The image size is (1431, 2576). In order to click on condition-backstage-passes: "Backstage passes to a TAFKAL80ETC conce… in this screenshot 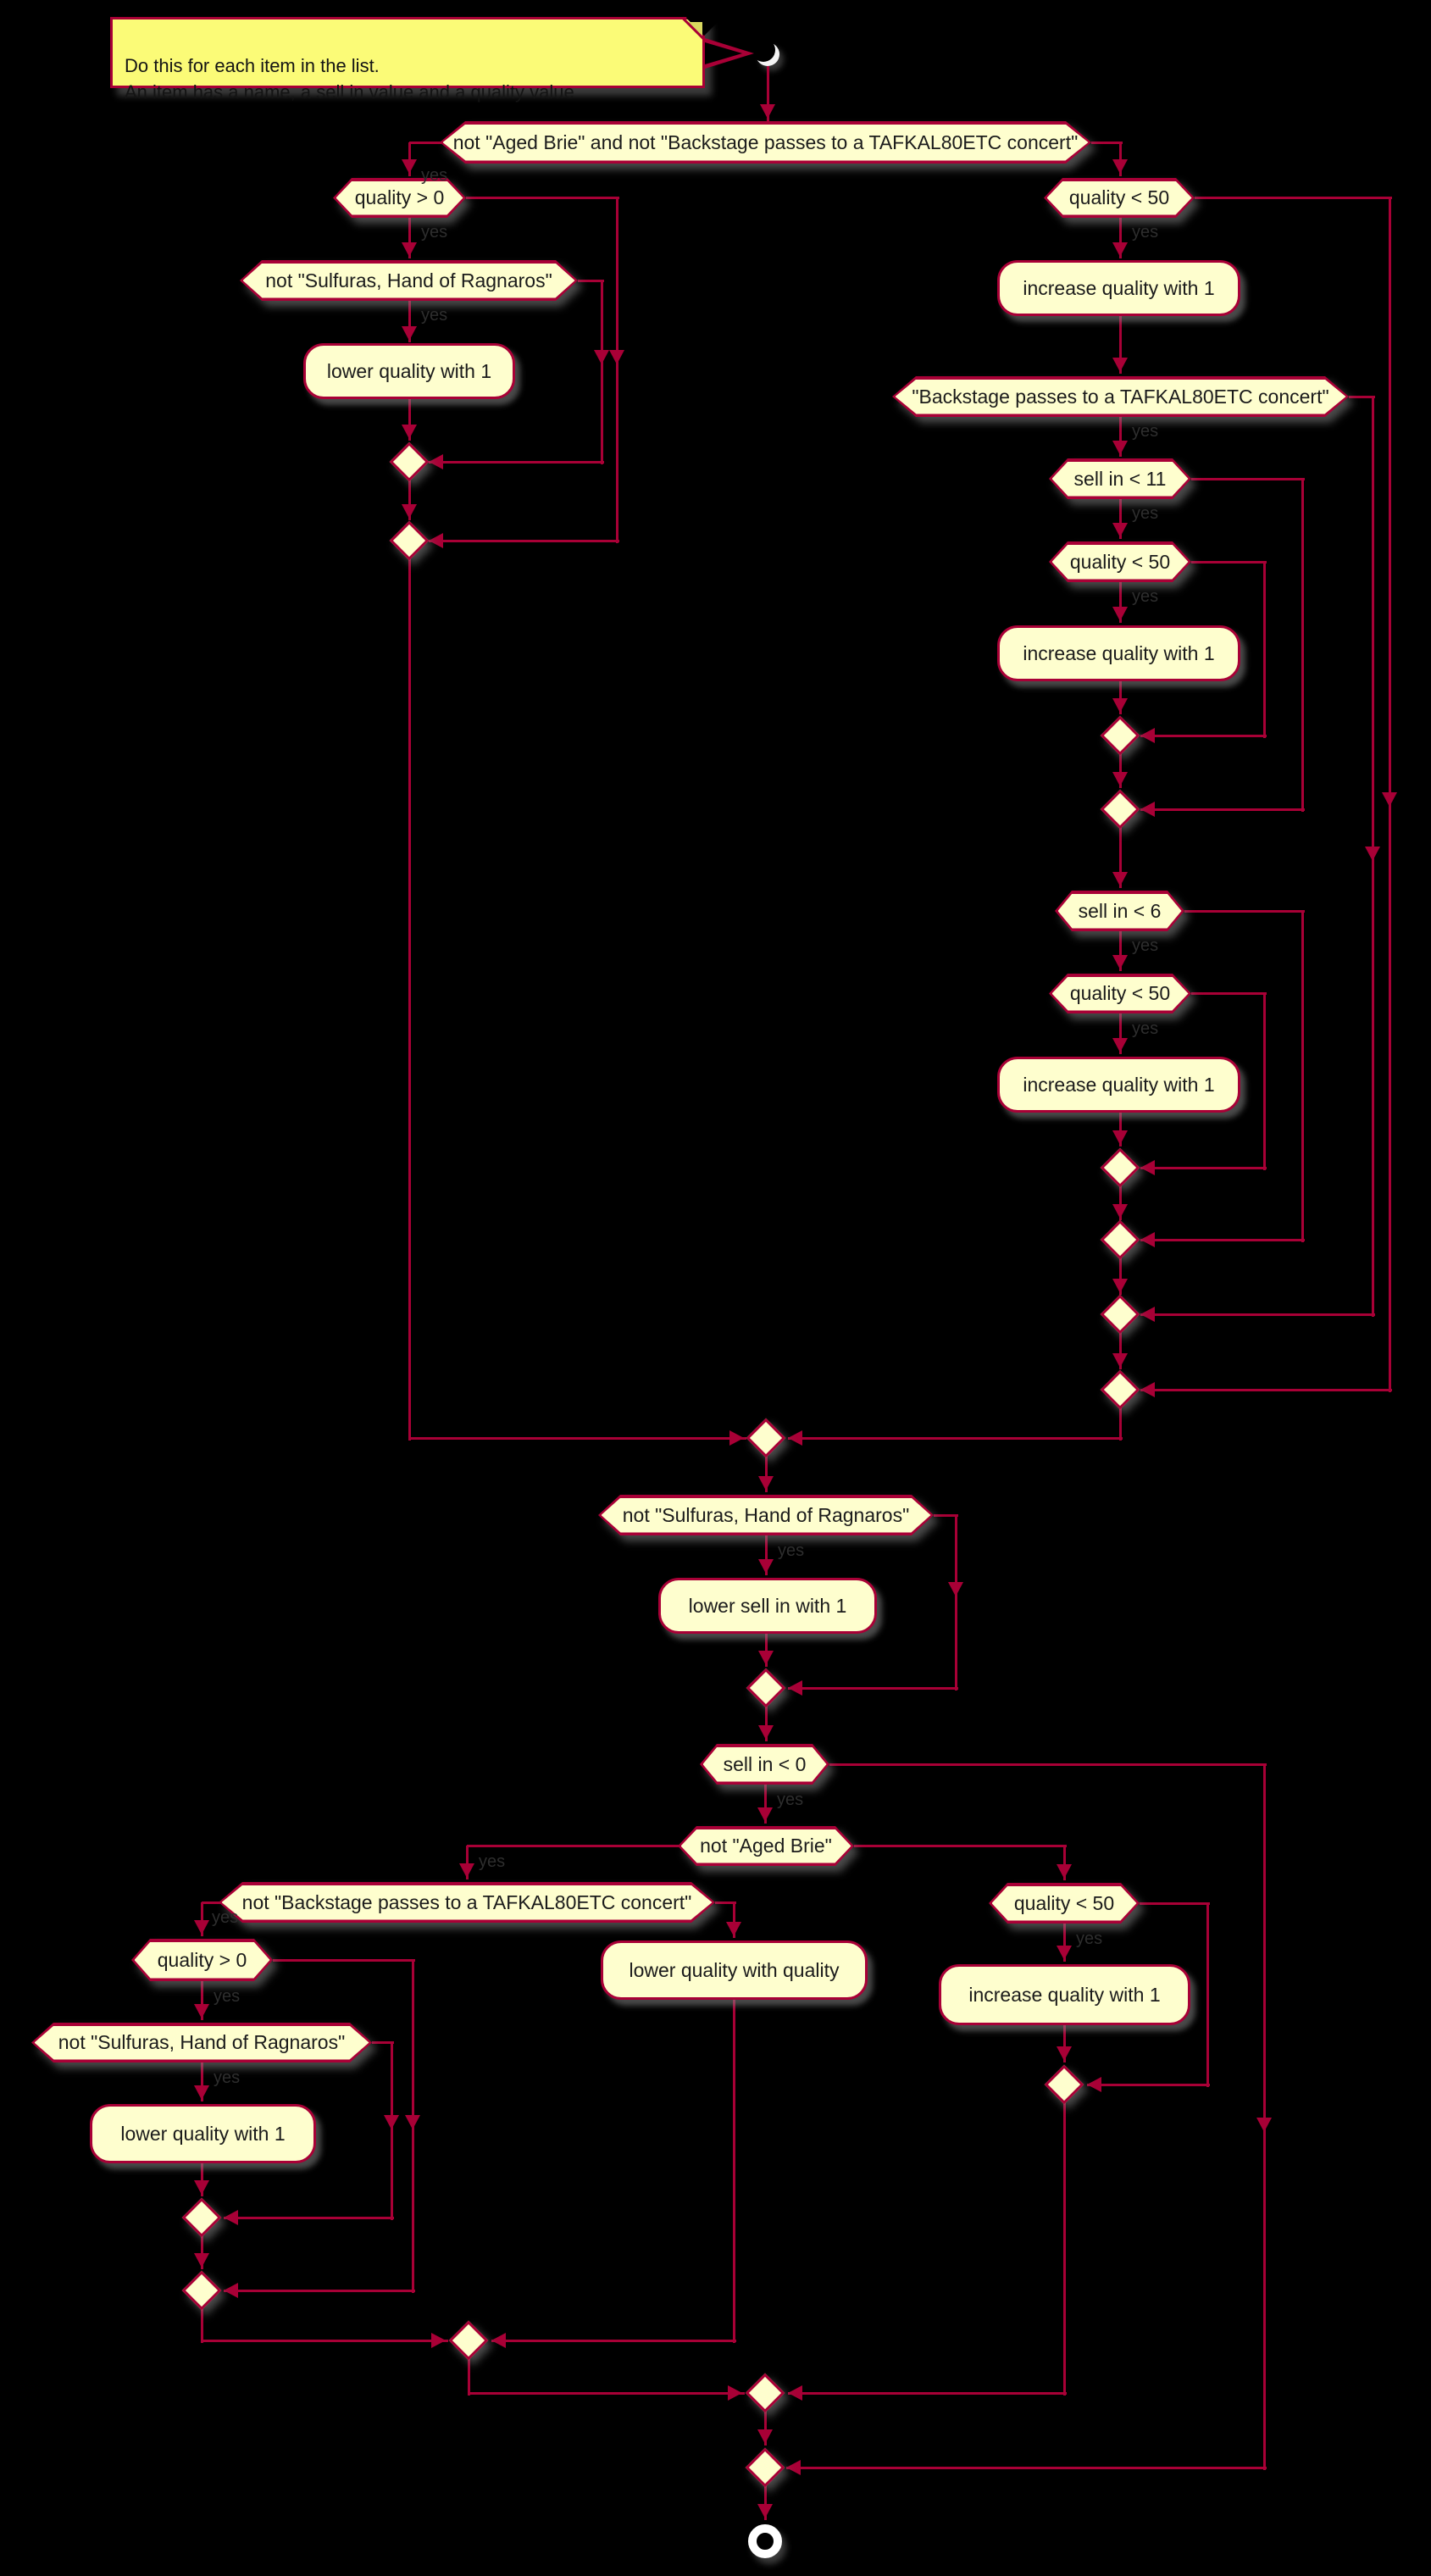, I will do `click(1121, 396)`.